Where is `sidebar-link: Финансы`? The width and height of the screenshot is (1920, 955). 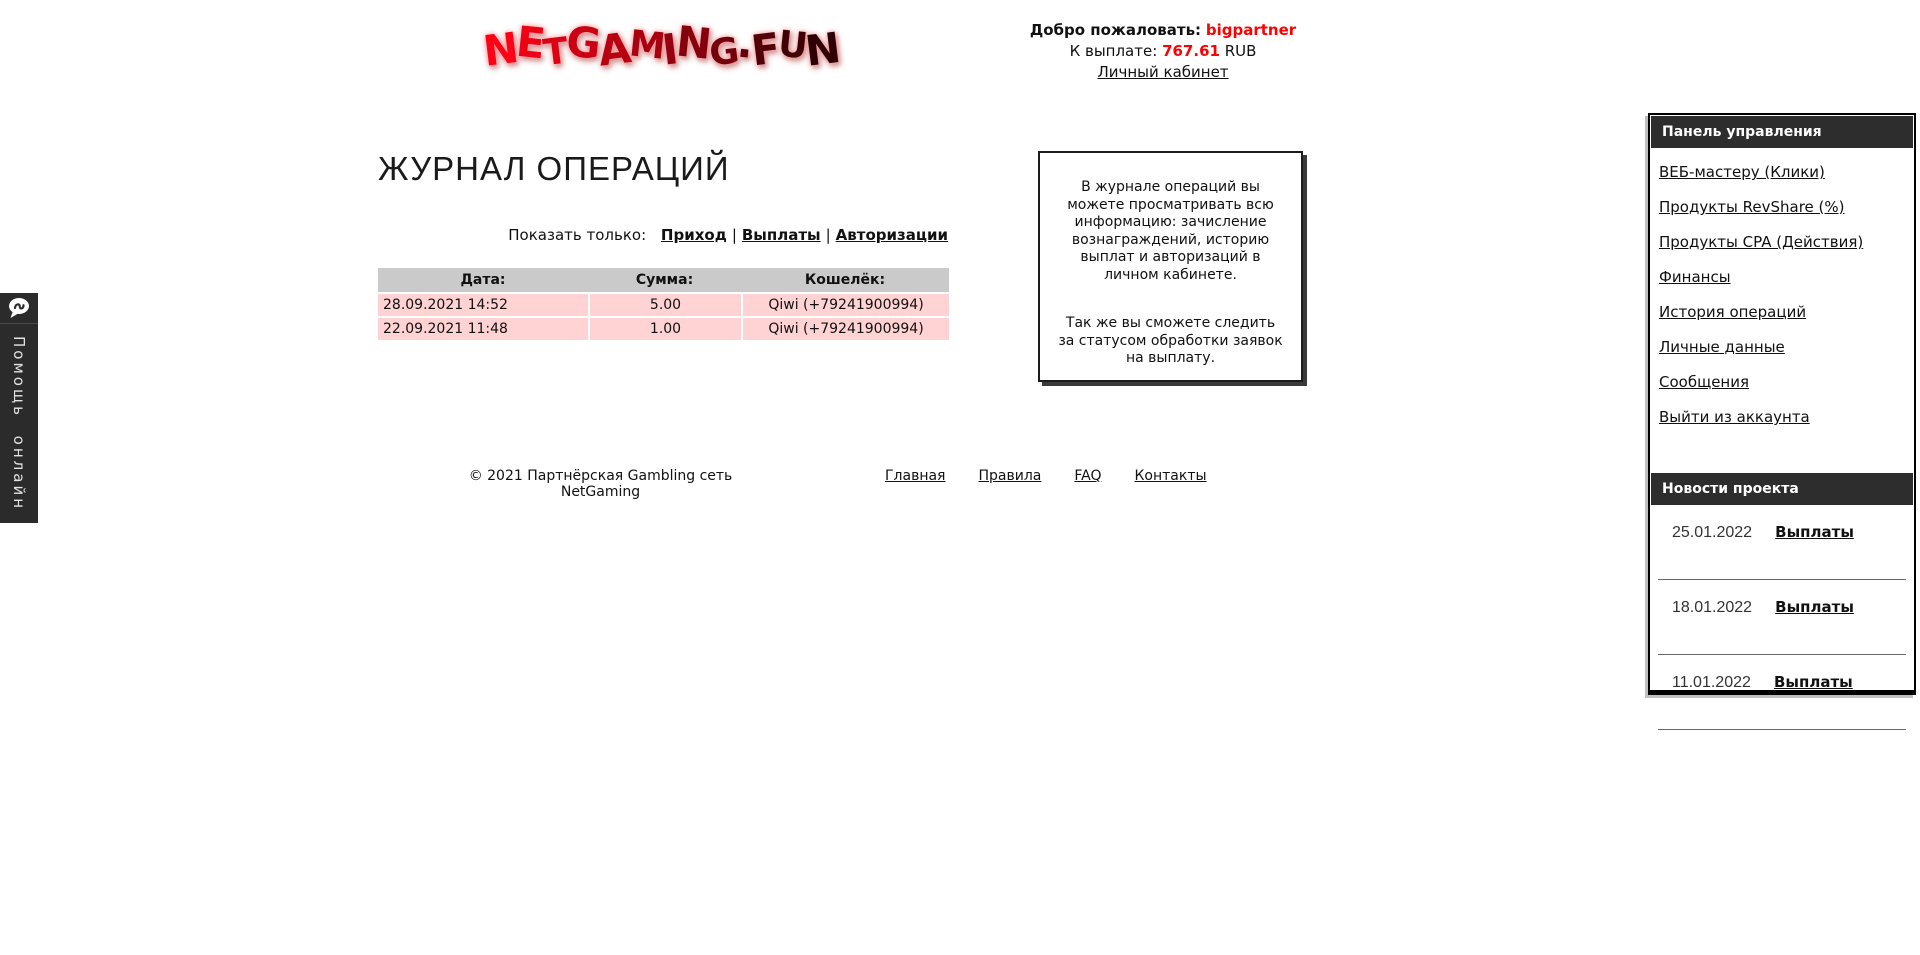
sidebar-link: Финансы is located at coordinates (1695, 277).